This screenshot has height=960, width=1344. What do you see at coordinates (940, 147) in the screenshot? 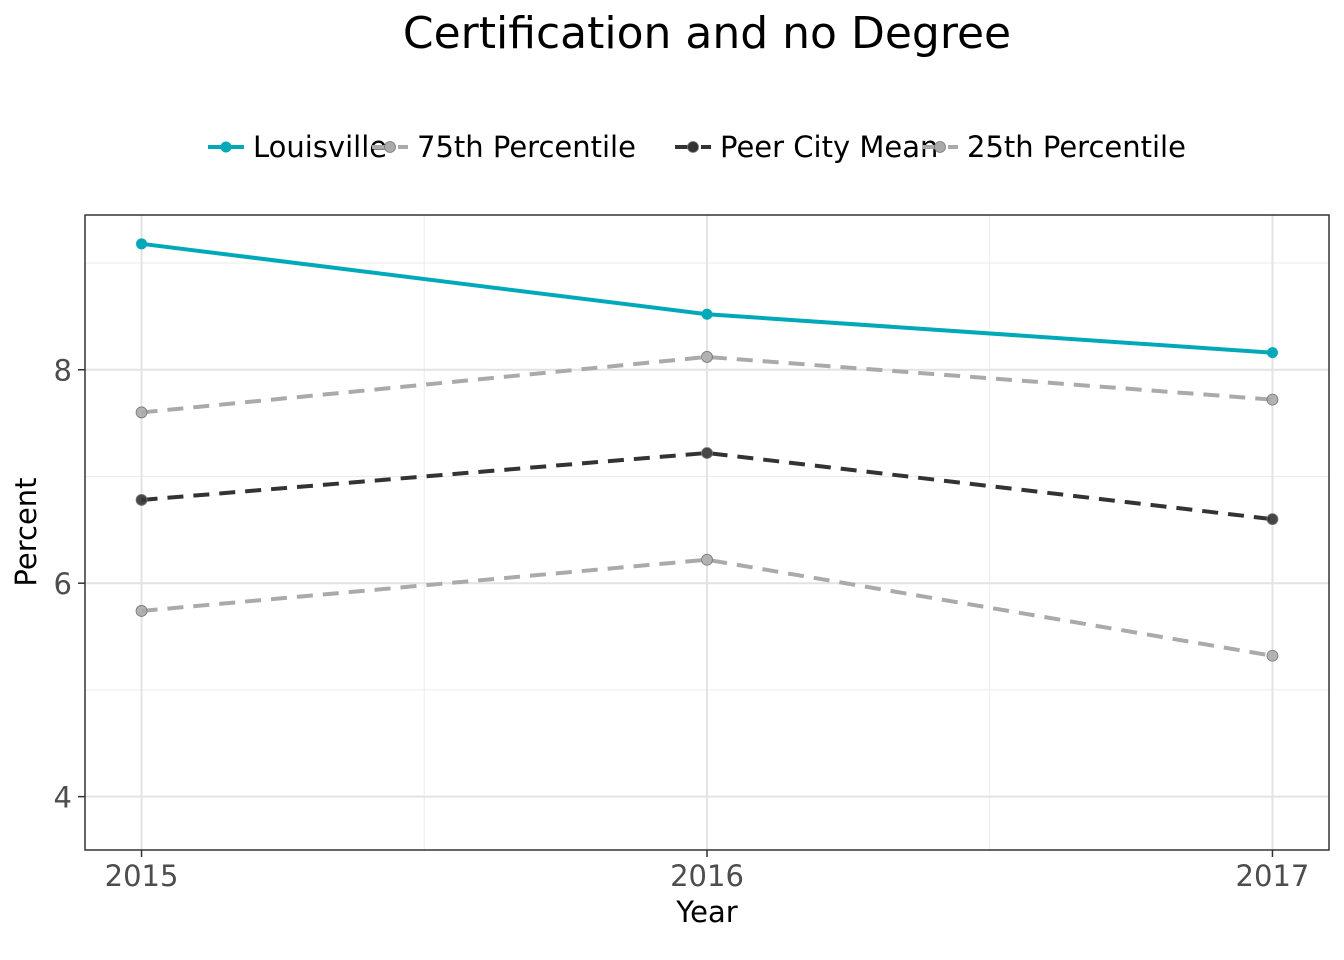
I see `legend-key-point-25th-percentile` at bounding box center [940, 147].